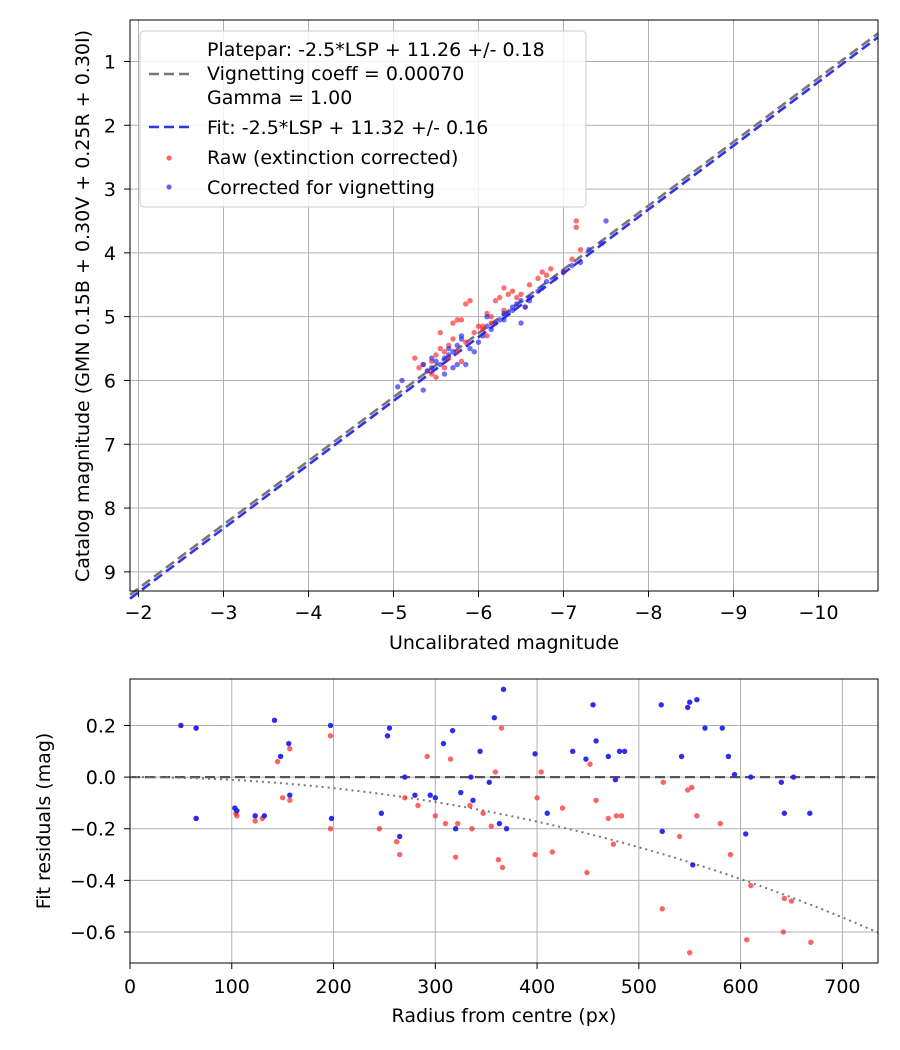  Describe the element at coordinates (110, 573) in the screenshot. I see `top-y-tick-label: 9` at that location.